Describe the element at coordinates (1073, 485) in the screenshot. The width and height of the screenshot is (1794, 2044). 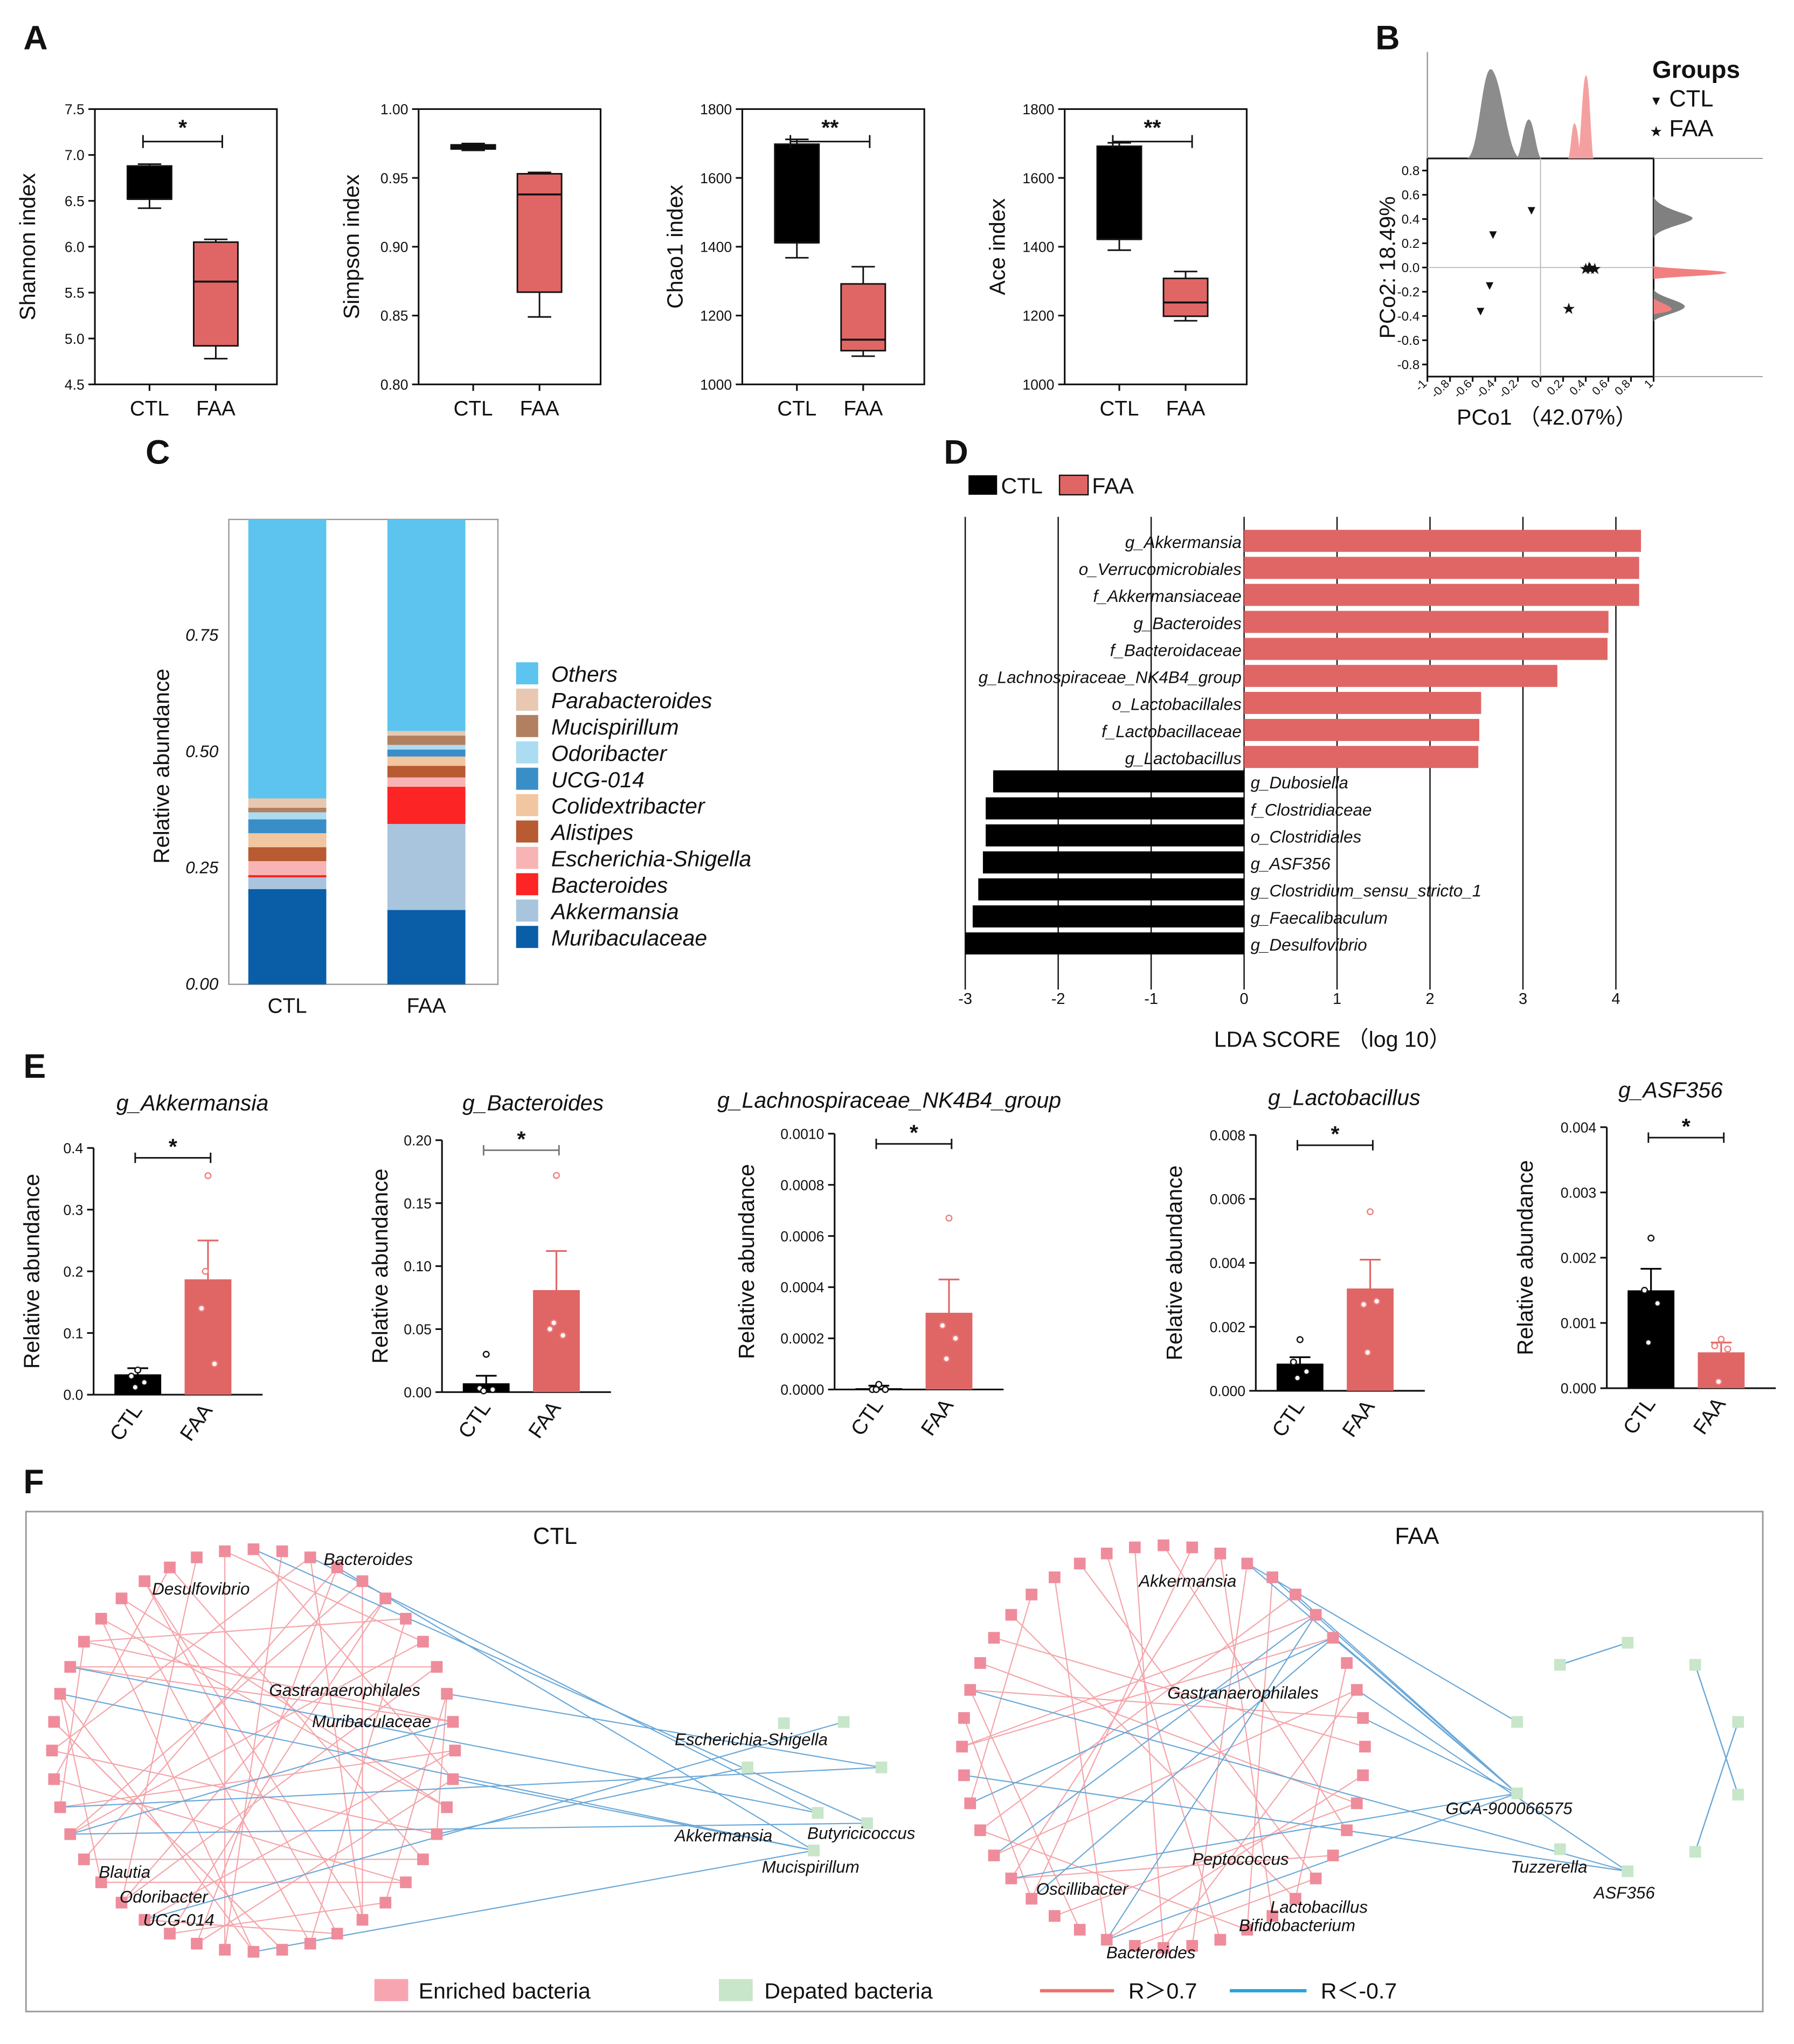
I see `legend-swatch-faa` at that location.